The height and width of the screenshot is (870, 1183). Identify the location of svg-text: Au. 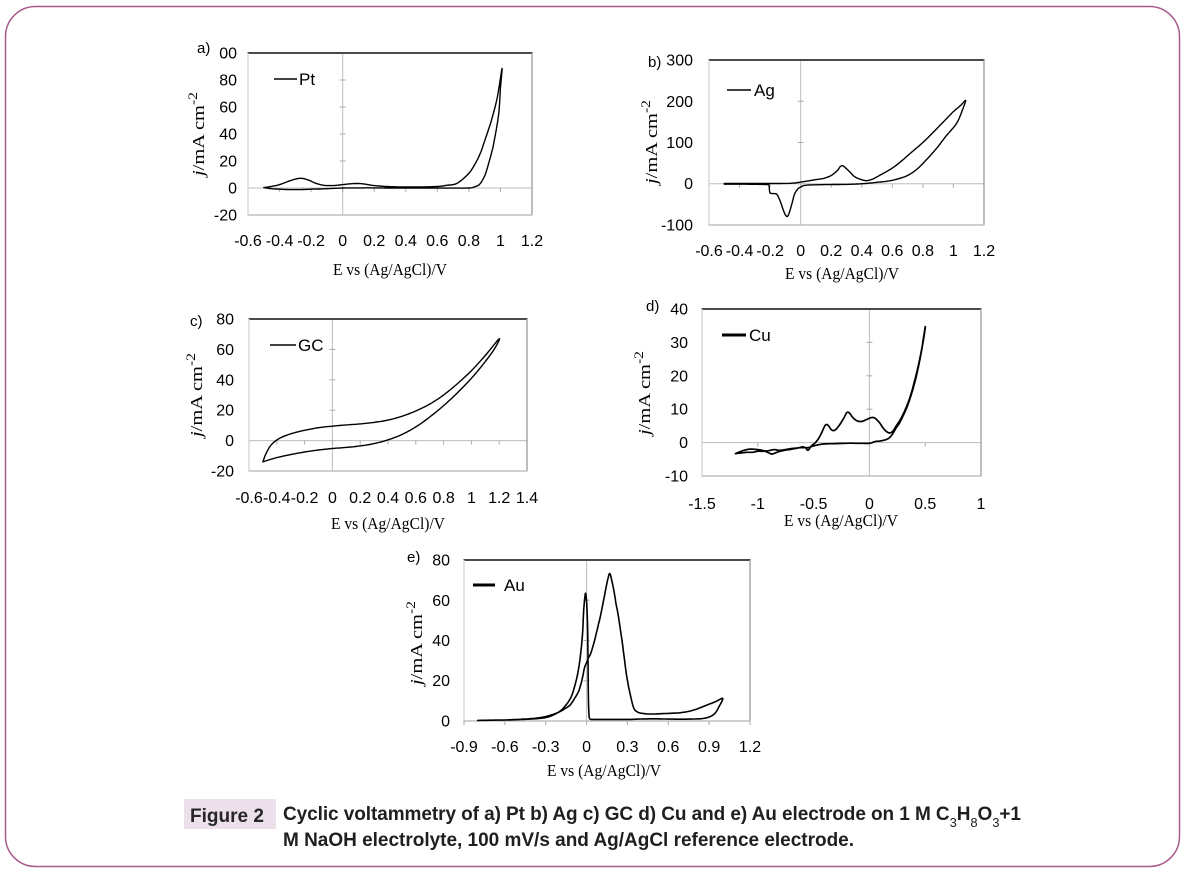
(514, 585).